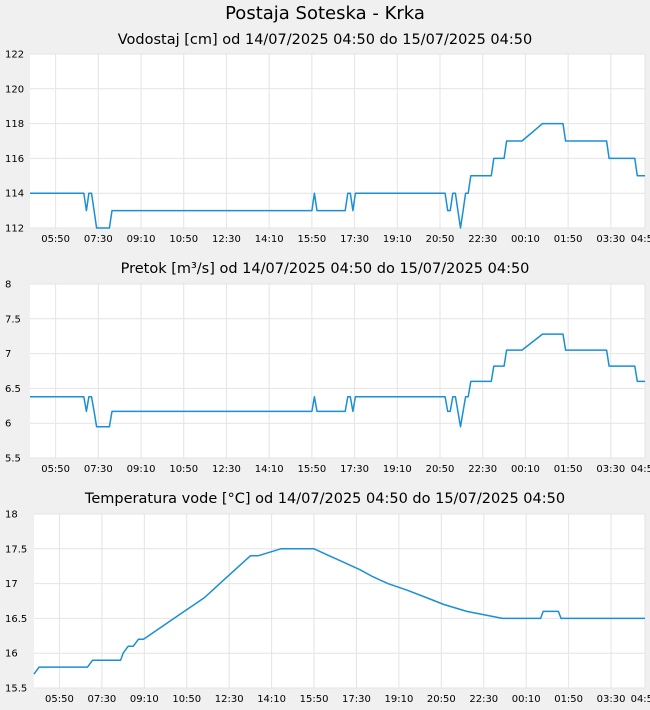 The height and width of the screenshot is (710, 650). What do you see at coordinates (14, 229) in the screenshot?
I see `y-tick-label: 112` at bounding box center [14, 229].